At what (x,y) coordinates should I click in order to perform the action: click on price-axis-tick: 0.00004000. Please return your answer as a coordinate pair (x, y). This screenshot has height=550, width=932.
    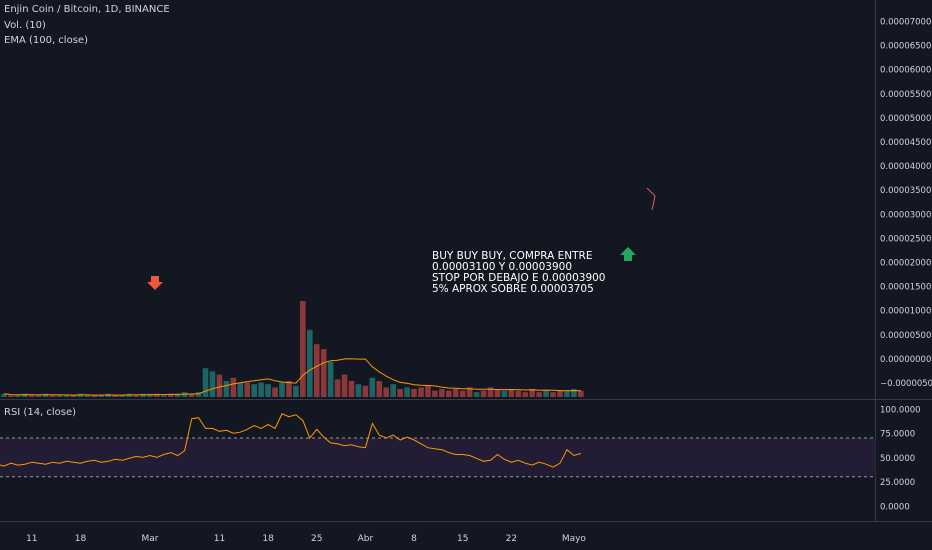
    Looking at the image, I should click on (905, 167).